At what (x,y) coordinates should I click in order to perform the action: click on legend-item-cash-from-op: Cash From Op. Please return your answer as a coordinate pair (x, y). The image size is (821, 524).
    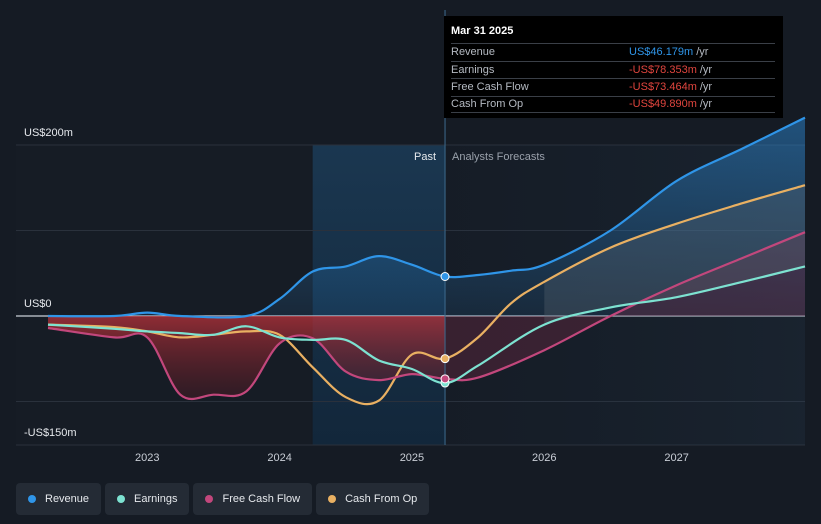
    Looking at the image, I should click on (373, 499).